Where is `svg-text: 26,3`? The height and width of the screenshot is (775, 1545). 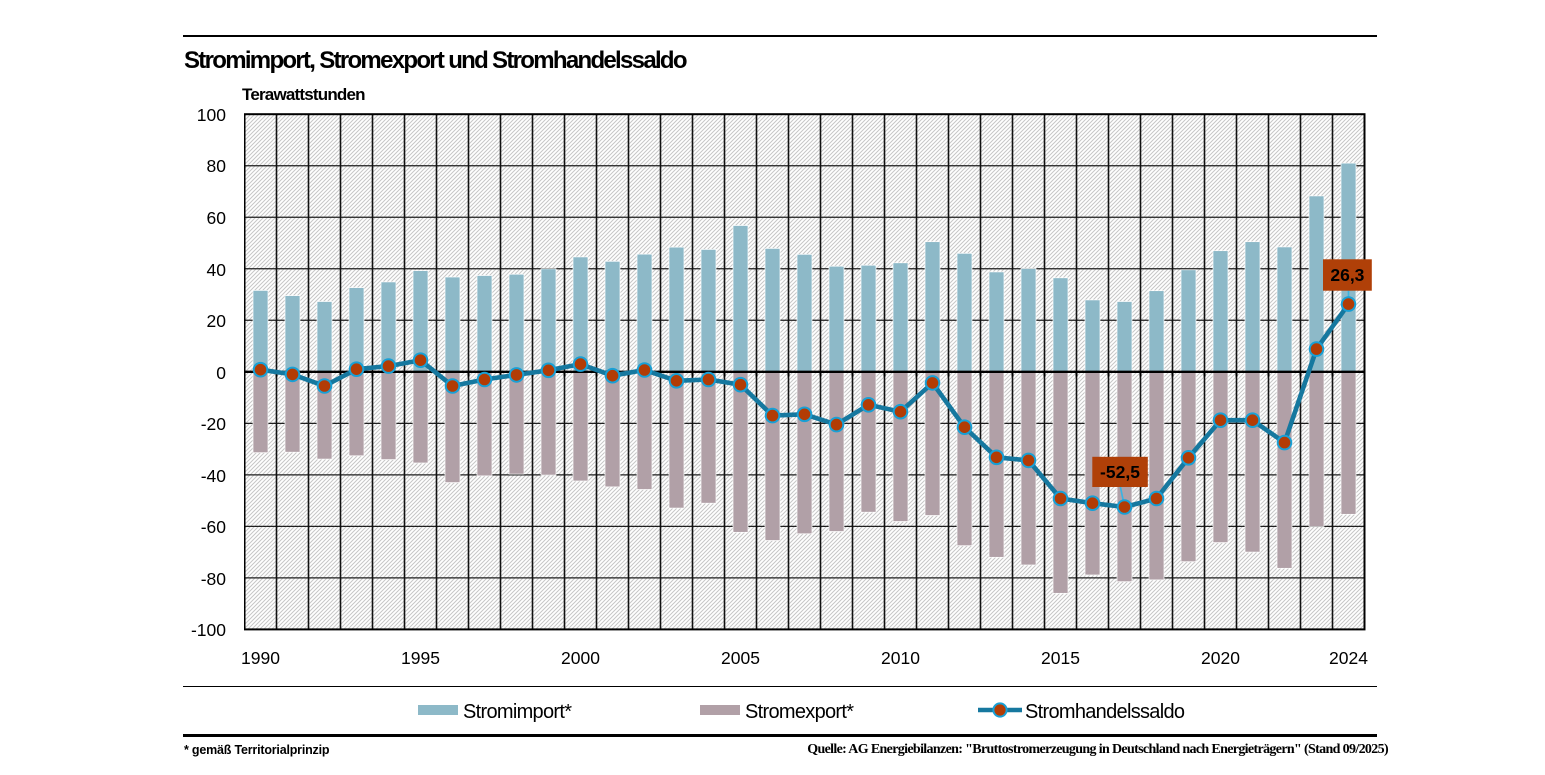
svg-text: 26,3 is located at coordinates (1347, 275).